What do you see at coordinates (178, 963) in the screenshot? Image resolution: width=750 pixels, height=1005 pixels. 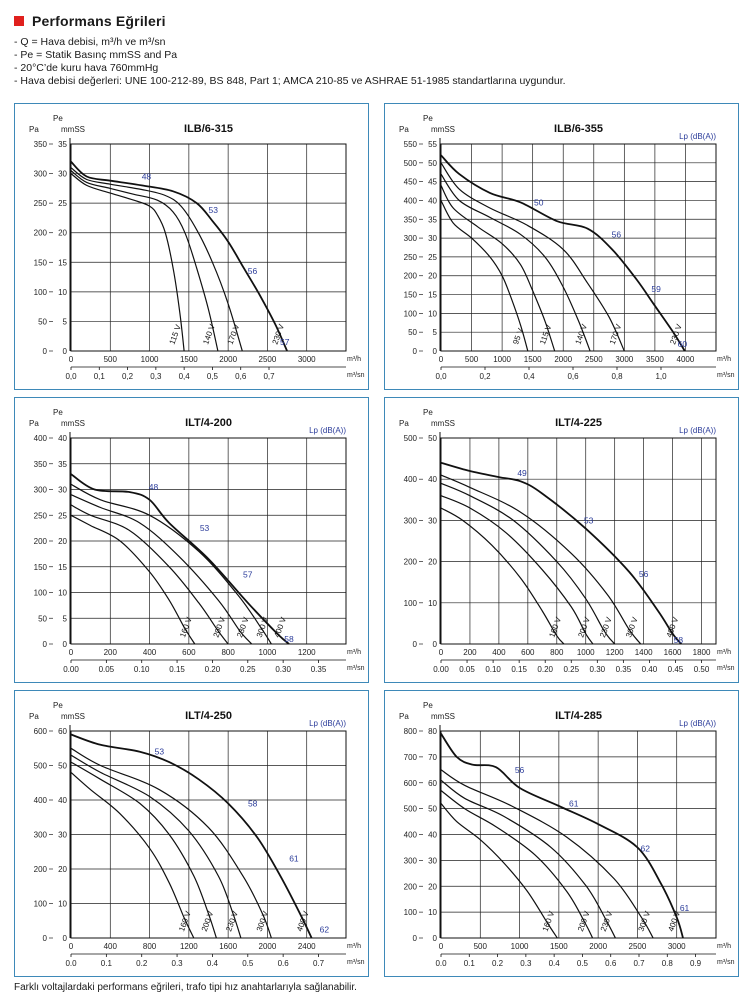 I see `x2-tick-label: 0.3` at bounding box center [178, 963].